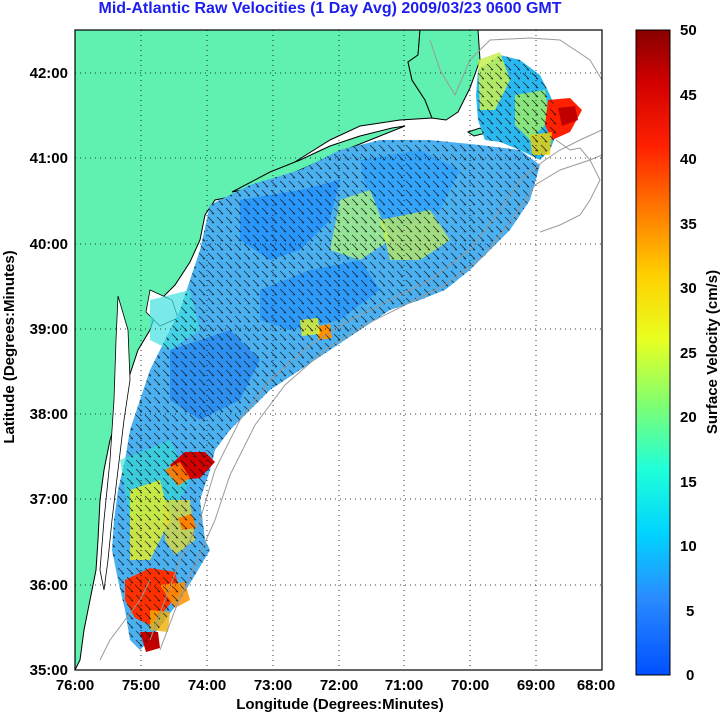 The image size is (724, 714). Describe the element at coordinates (470, 685) in the screenshot. I see `x-tick-label: 70:00` at that location.